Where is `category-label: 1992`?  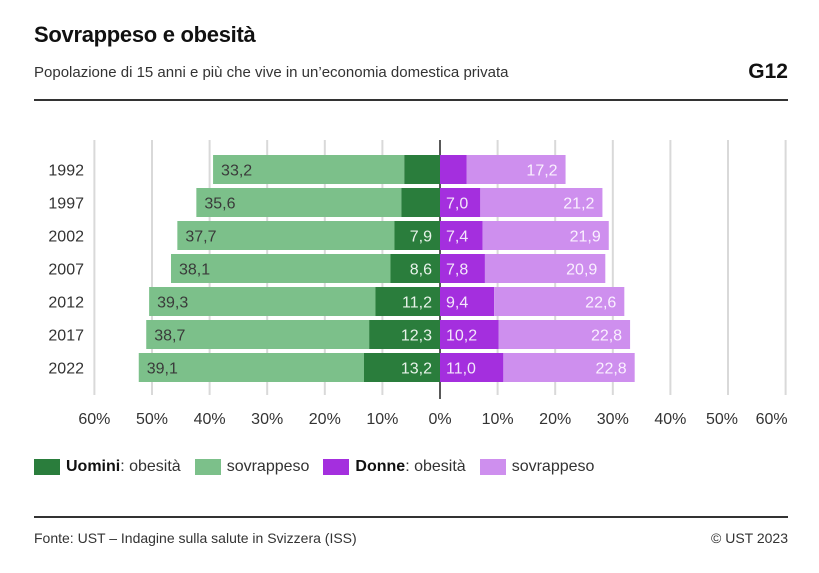
category-label: 1992 is located at coordinates (66, 171).